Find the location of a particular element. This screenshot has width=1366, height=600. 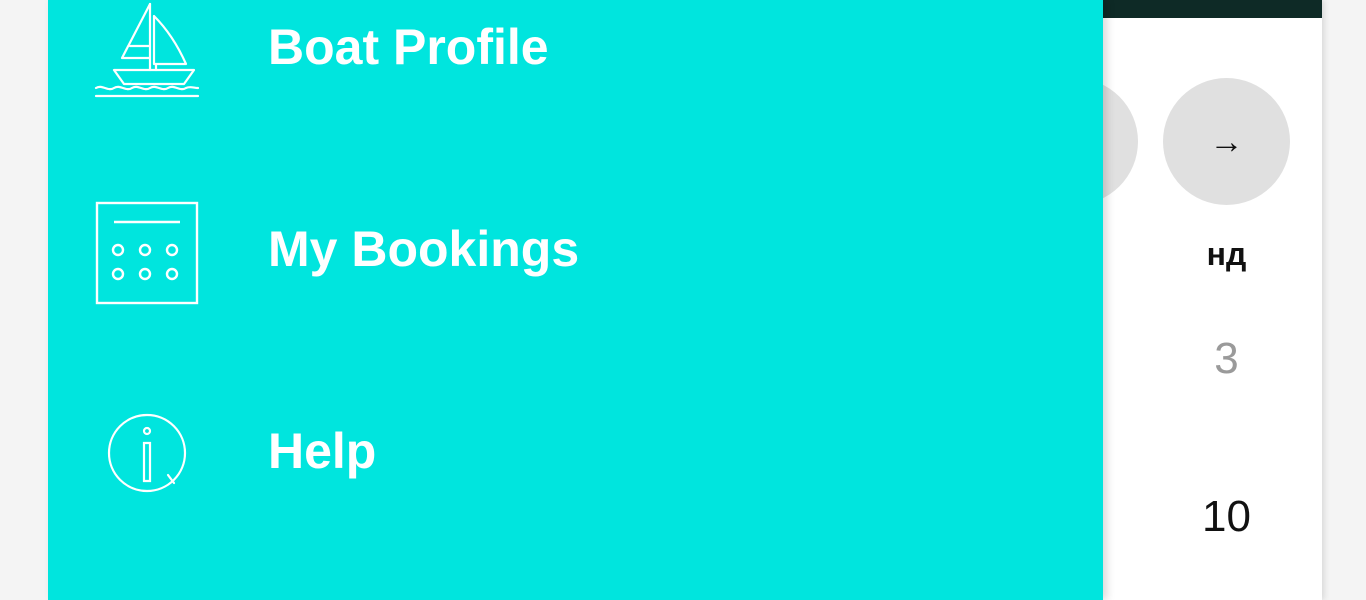

next-month-button: → is located at coordinates (1226, 141).